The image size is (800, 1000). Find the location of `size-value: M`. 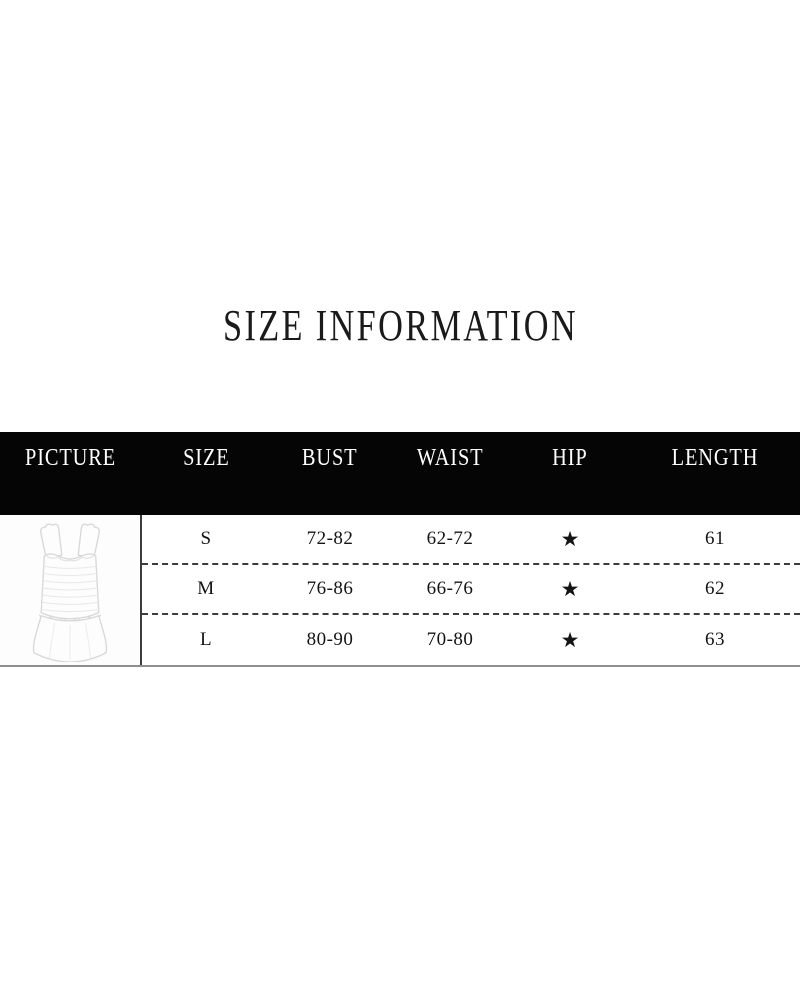

size-value: M is located at coordinates (206, 588).